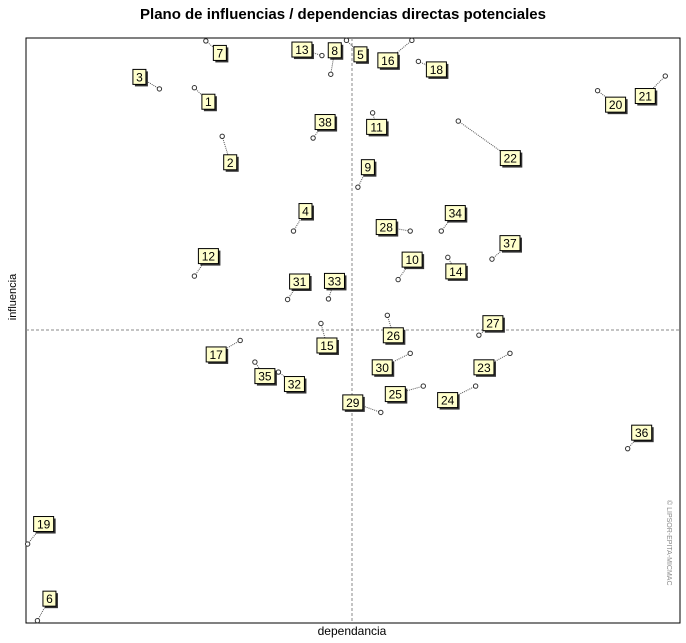 The image size is (686, 643). I want to click on data-point-34: 34, so click(453, 219).